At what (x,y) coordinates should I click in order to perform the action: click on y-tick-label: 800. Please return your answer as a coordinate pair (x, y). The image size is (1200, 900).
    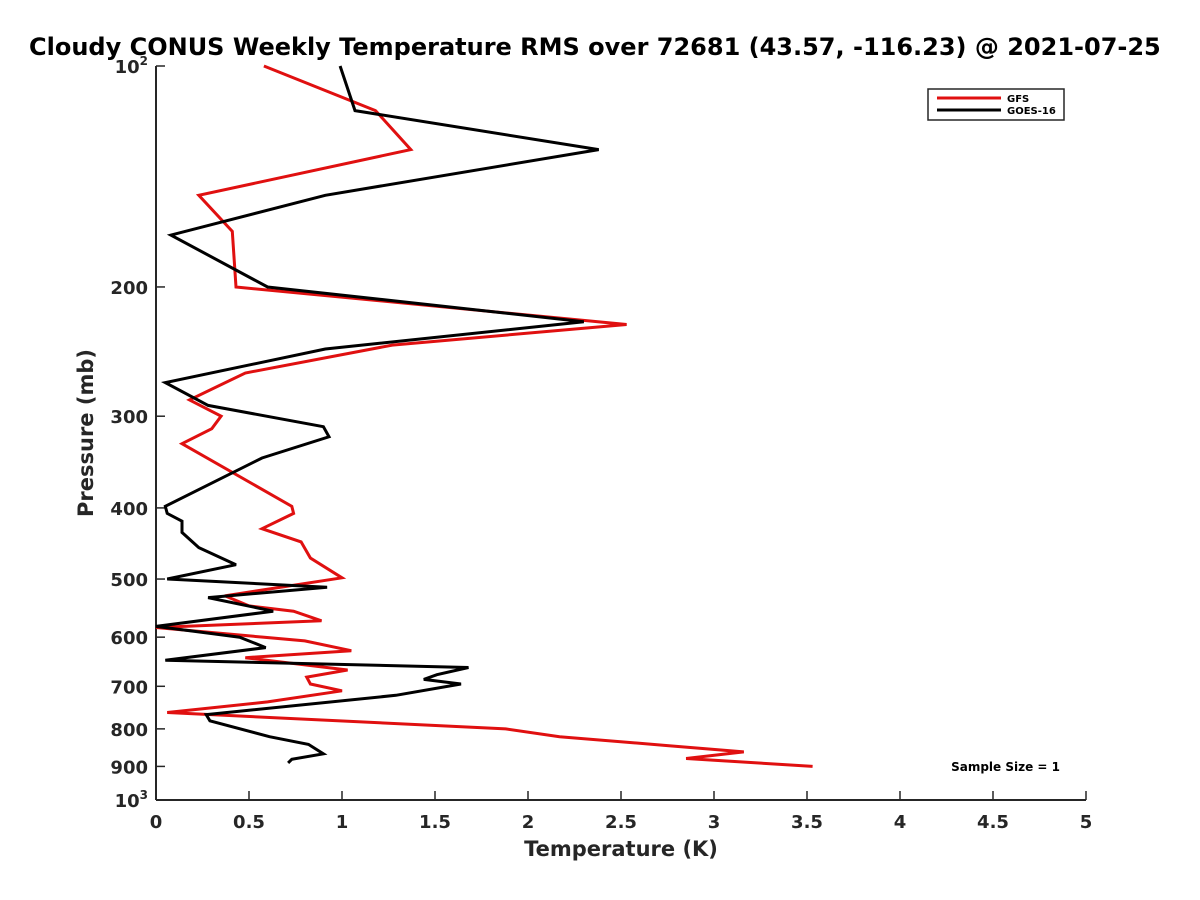
    Looking at the image, I should click on (129, 730).